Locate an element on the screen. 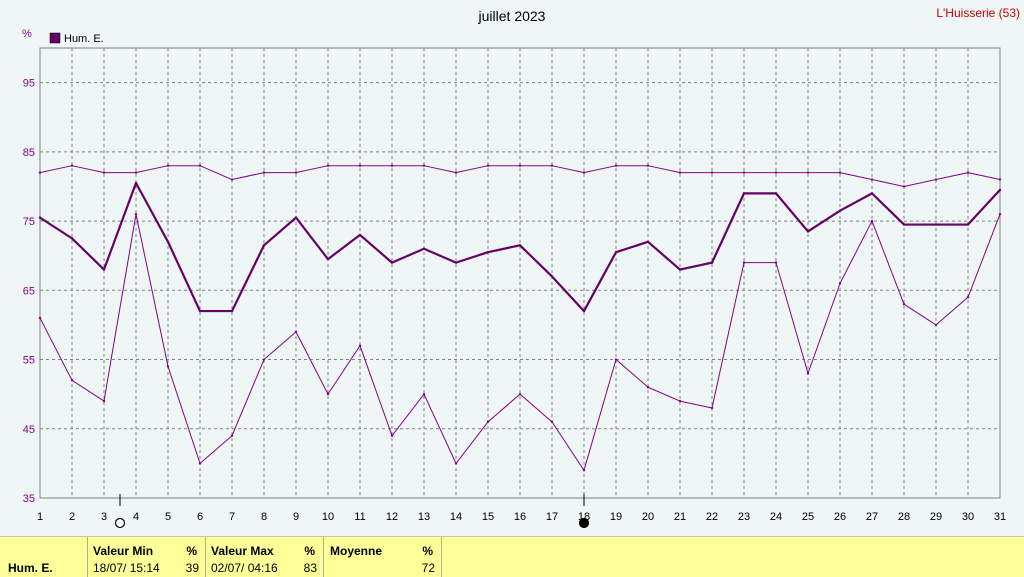 This screenshot has width=1024, height=577. location-label: L'Huisserie (53) is located at coordinates (978, 13).